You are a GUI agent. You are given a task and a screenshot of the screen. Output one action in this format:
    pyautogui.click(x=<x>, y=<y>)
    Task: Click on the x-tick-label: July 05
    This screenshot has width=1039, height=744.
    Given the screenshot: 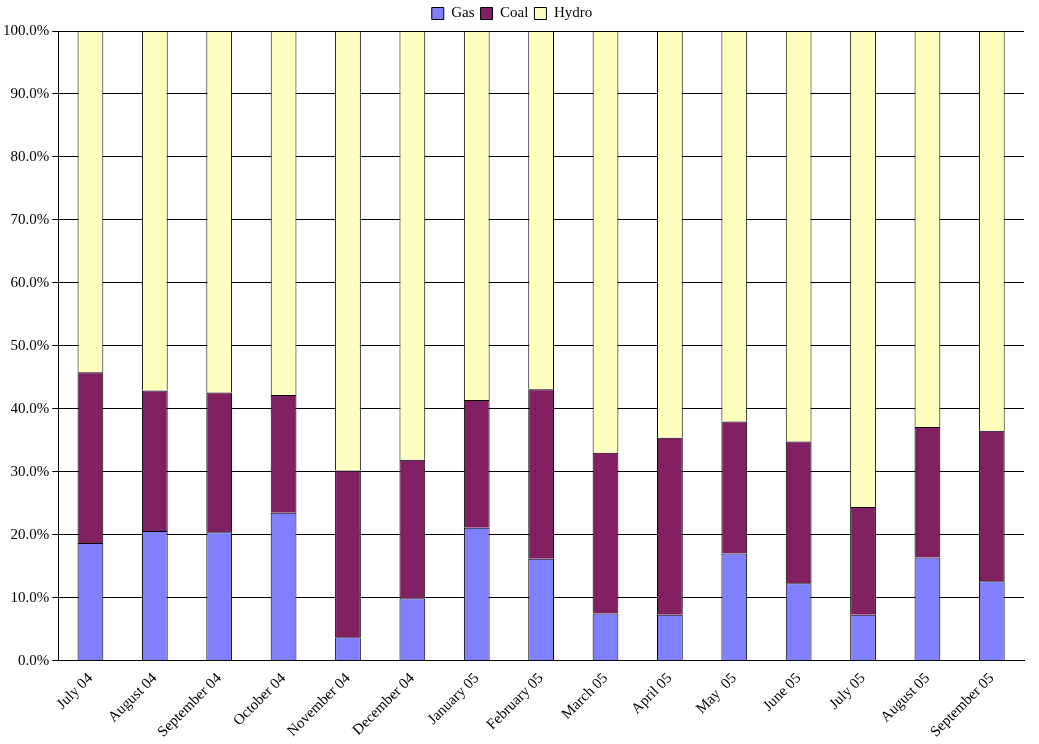 What is the action you would take?
    pyautogui.click(x=846, y=690)
    